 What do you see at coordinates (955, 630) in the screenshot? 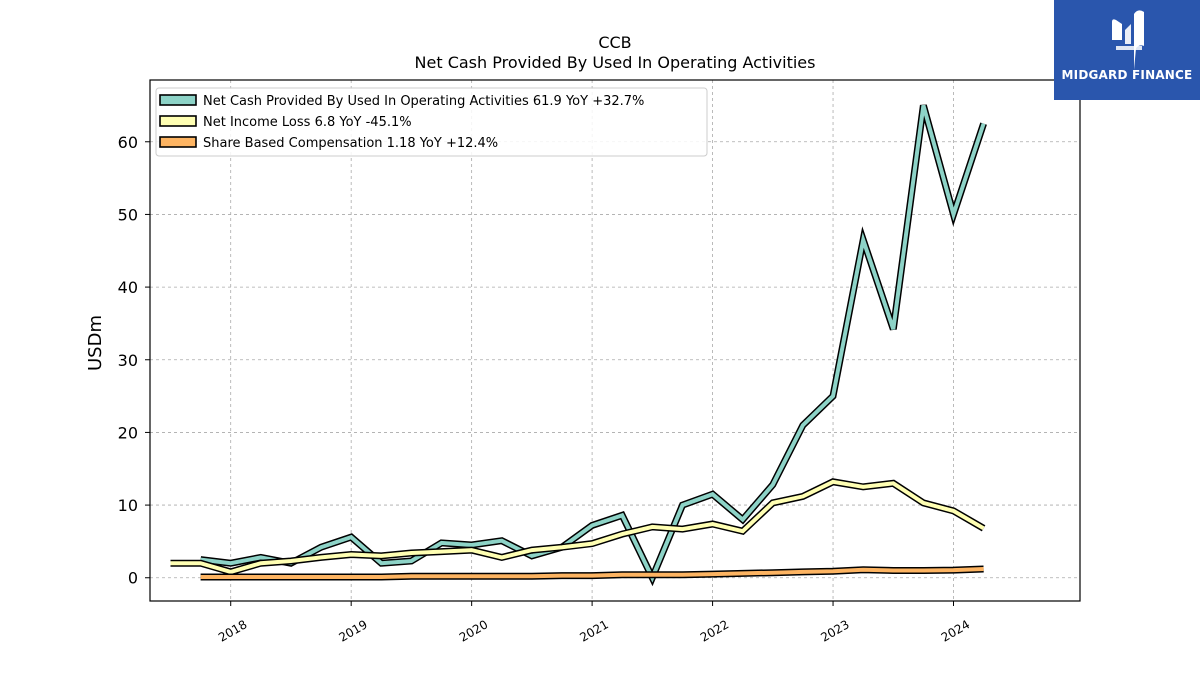
I see `x-tick-label: 2024` at bounding box center [955, 630].